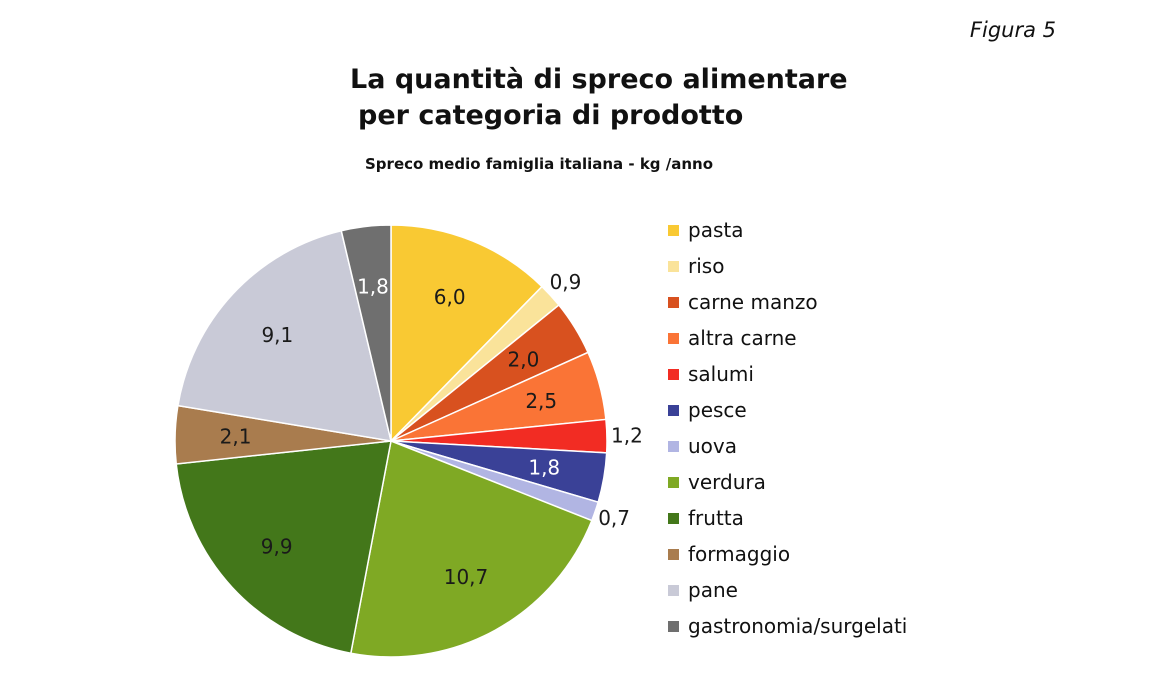 This screenshot has height=690, width=1168. What do you see at coordinates (739, 554) in the screenshot?
I see `legend-label: formaggio` at bounding box center [739, 554].